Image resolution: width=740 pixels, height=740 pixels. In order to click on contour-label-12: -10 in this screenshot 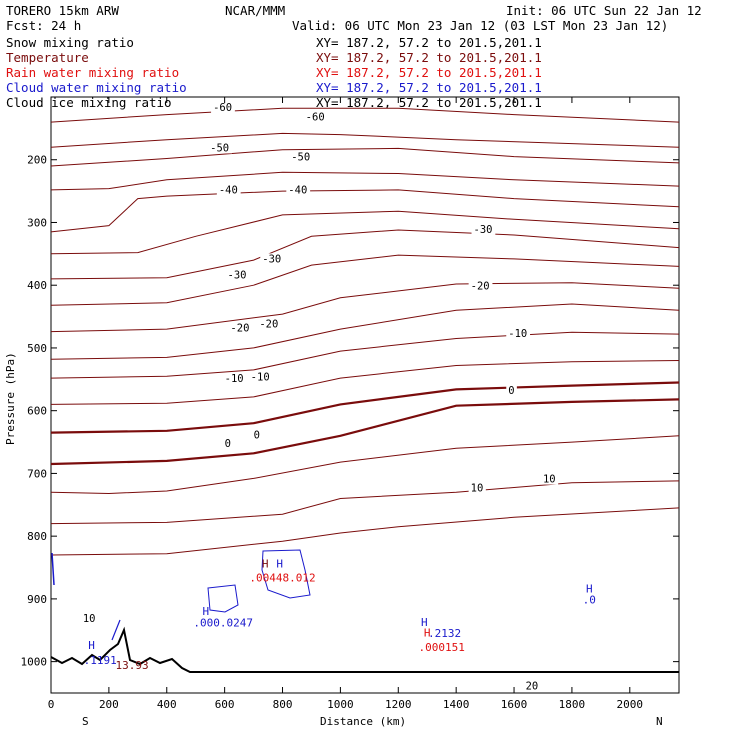, I will do `click(517, 334)`.